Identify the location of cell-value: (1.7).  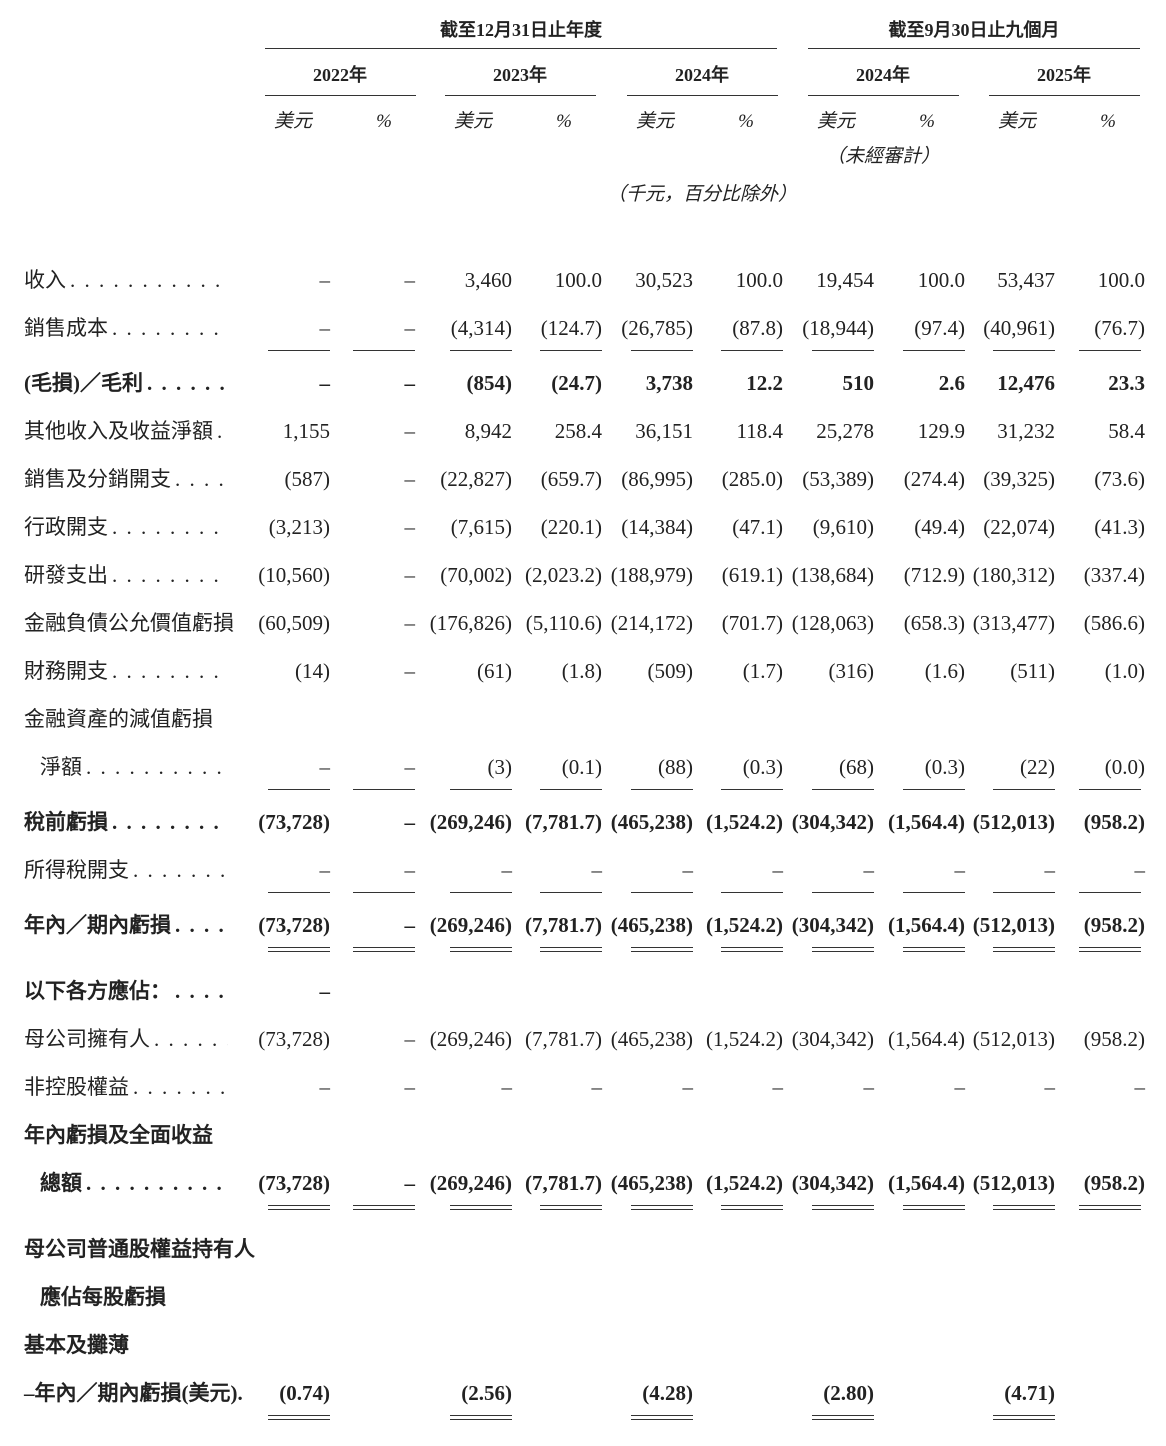
(762, 671).